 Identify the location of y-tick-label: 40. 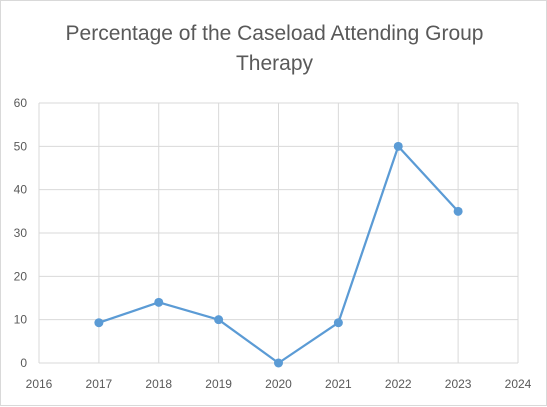
(21, 190).